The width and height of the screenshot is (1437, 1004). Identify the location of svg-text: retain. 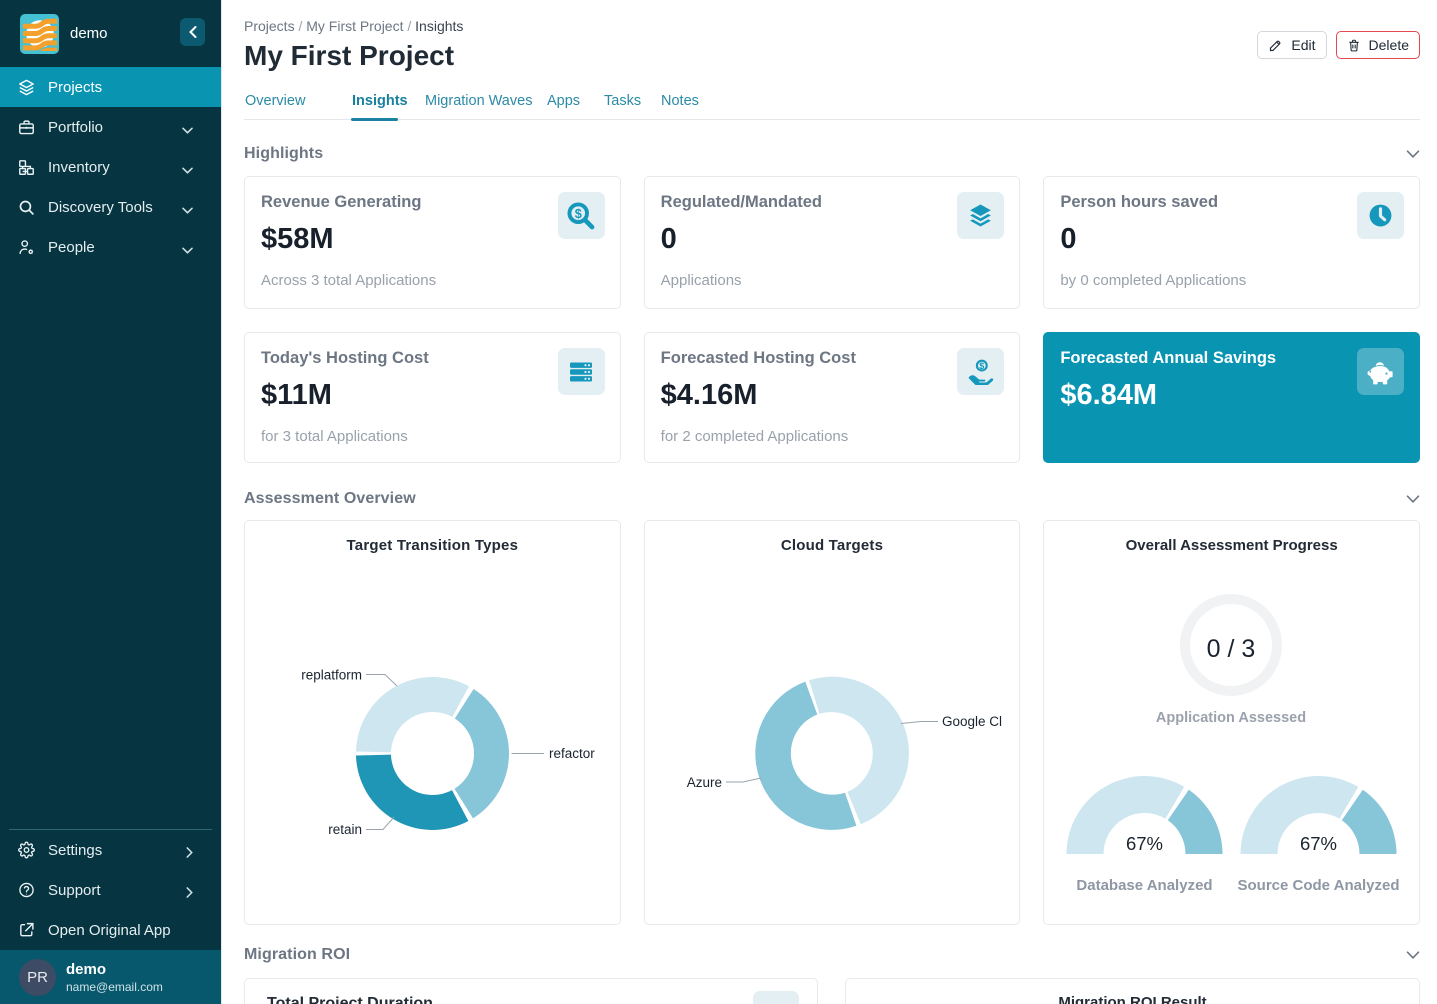
(345, 829).